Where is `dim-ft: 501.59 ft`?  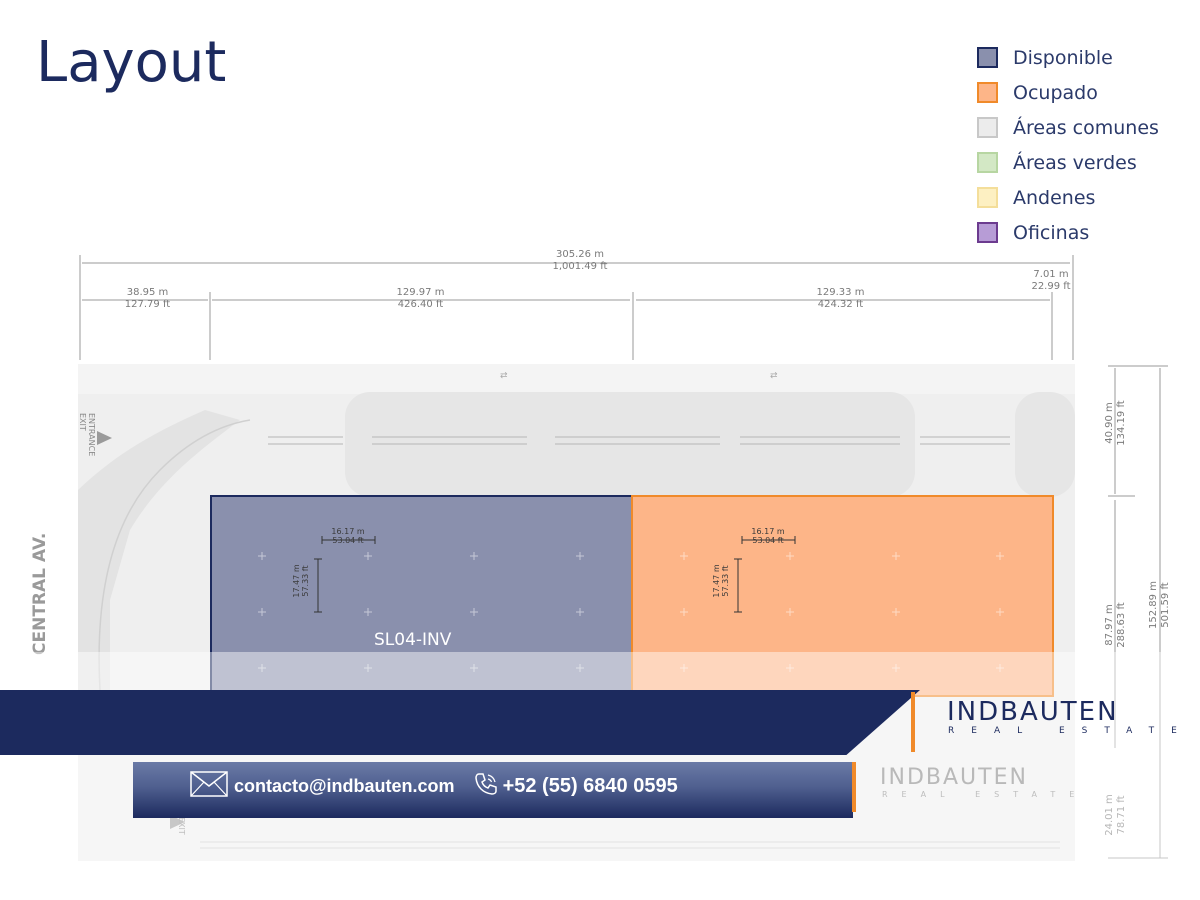
dim-ft: 501.59 ft is located at coordinates (1165, 605).